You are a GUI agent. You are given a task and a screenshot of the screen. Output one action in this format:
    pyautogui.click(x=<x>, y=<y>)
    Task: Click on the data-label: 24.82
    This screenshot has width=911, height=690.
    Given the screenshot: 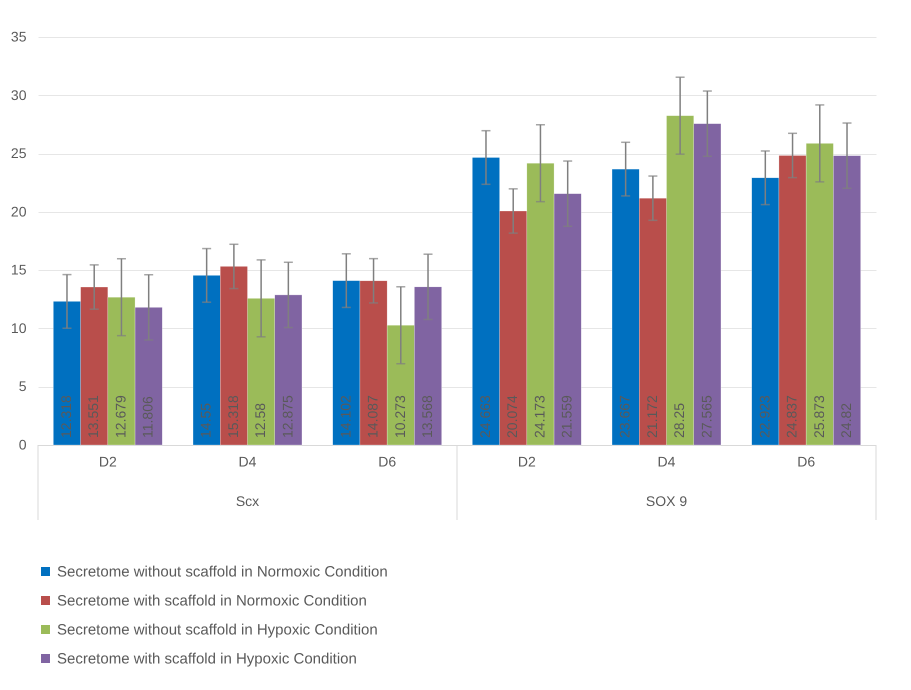 What is the action you would take?
    pyautogui.click(x=846, y=420)
    